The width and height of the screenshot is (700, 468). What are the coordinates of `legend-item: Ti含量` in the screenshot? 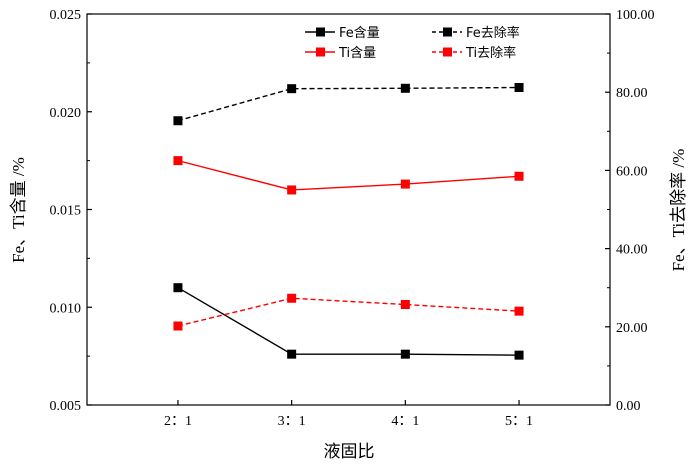 It's located at (340, 53).